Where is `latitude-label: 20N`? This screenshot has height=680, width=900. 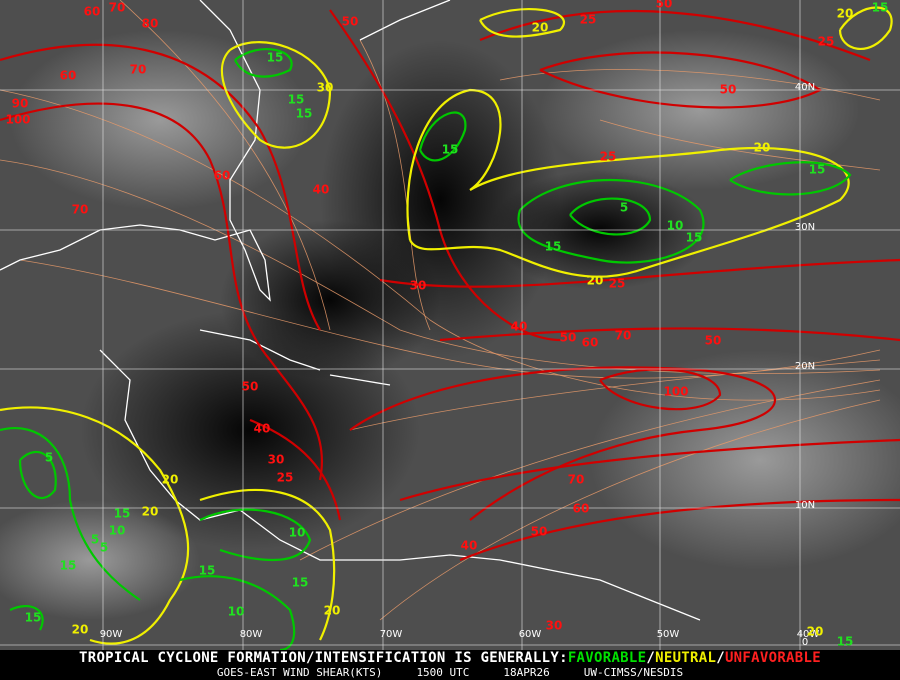
latitude-label: 20N is located at coordinates (805, 366).